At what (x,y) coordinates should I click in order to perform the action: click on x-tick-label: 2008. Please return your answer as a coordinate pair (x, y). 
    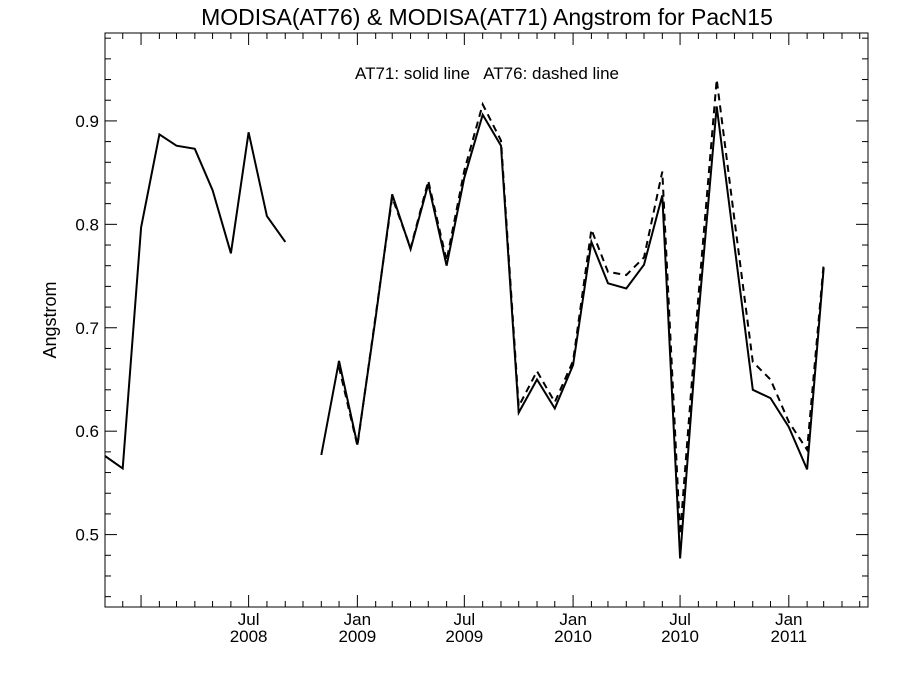
    Looking at the image, I should click on (249, 636).